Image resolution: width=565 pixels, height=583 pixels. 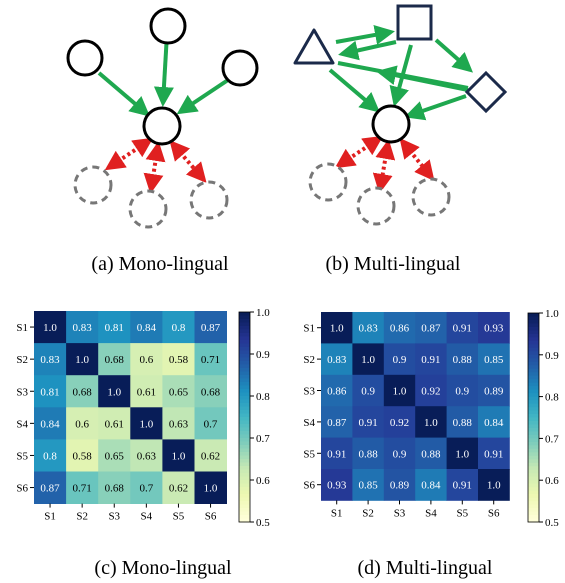 What do you see at coordinates (85, 58) in the screenshot?
I see `neighbor-node` at bounding box center [85, 58].